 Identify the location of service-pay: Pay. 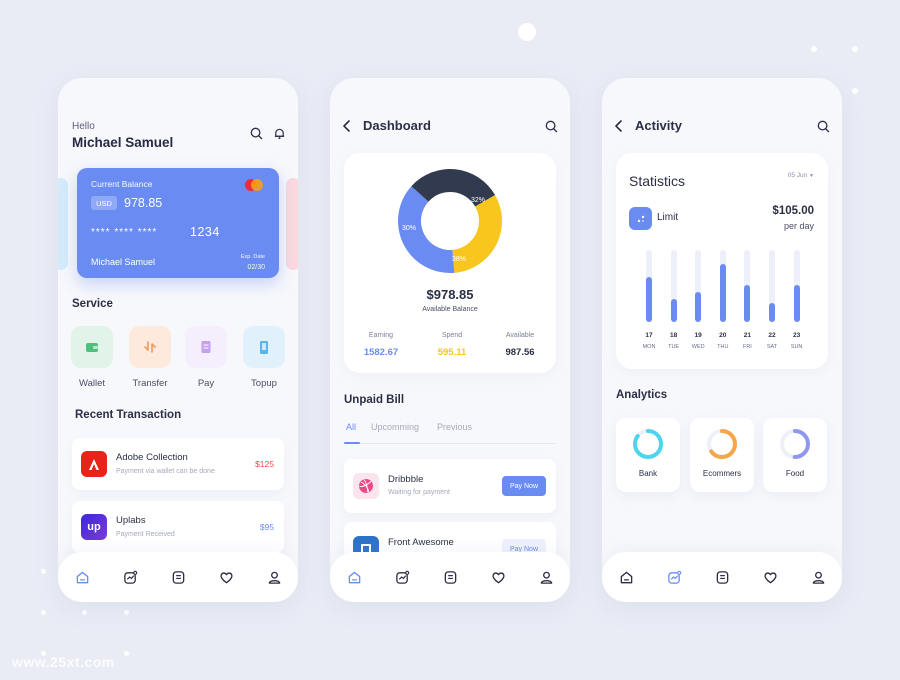
(206, 357).